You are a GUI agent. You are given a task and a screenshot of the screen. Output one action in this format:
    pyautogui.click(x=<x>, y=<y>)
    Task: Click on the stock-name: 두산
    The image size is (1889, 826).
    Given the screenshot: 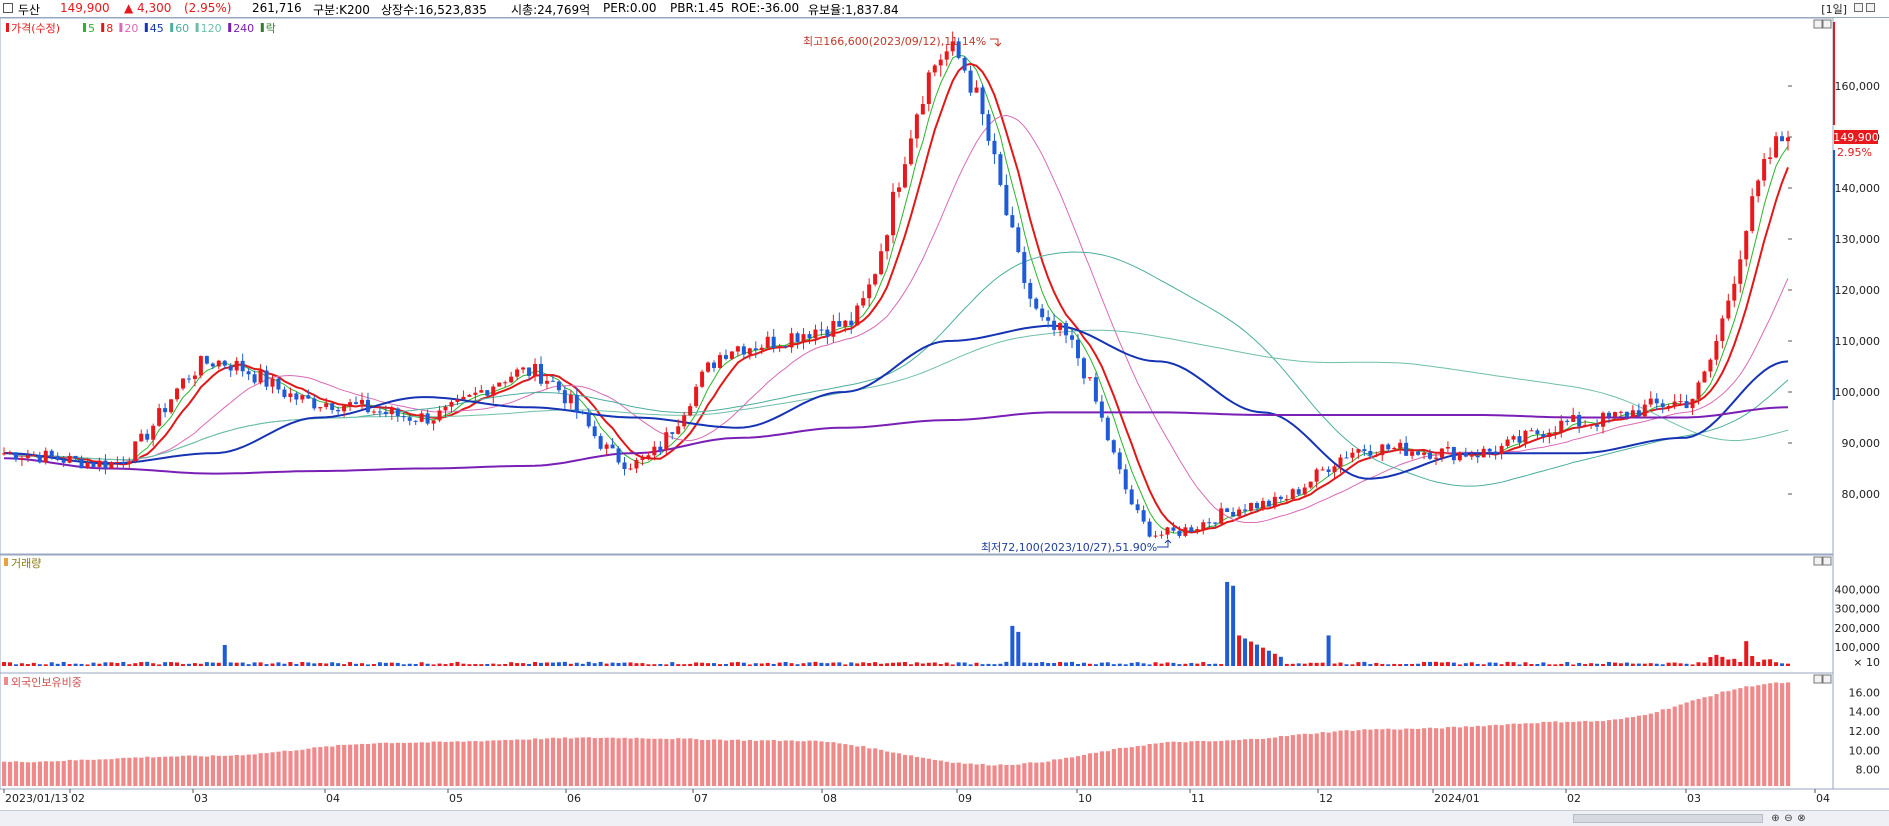 What is the action you would take?
    pyautogui.click(x=29, y=10)
    